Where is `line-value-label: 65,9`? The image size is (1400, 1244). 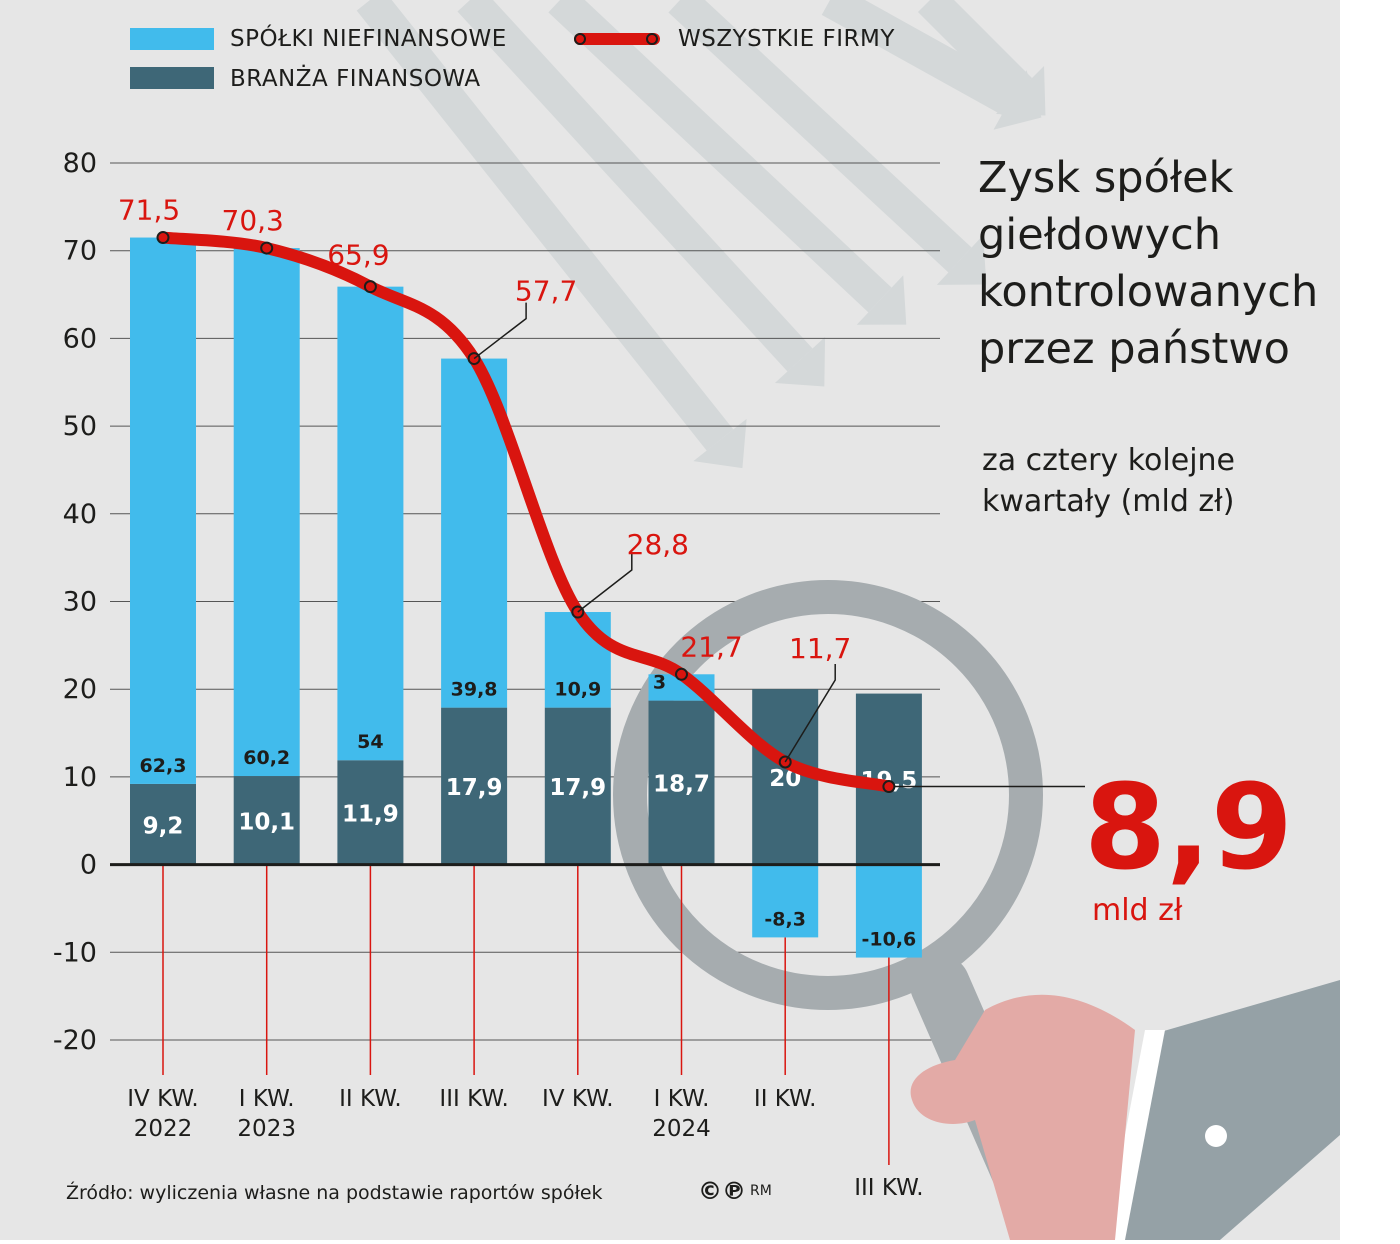
line-value-label: 65,9 is located at coordinates (358, 255).